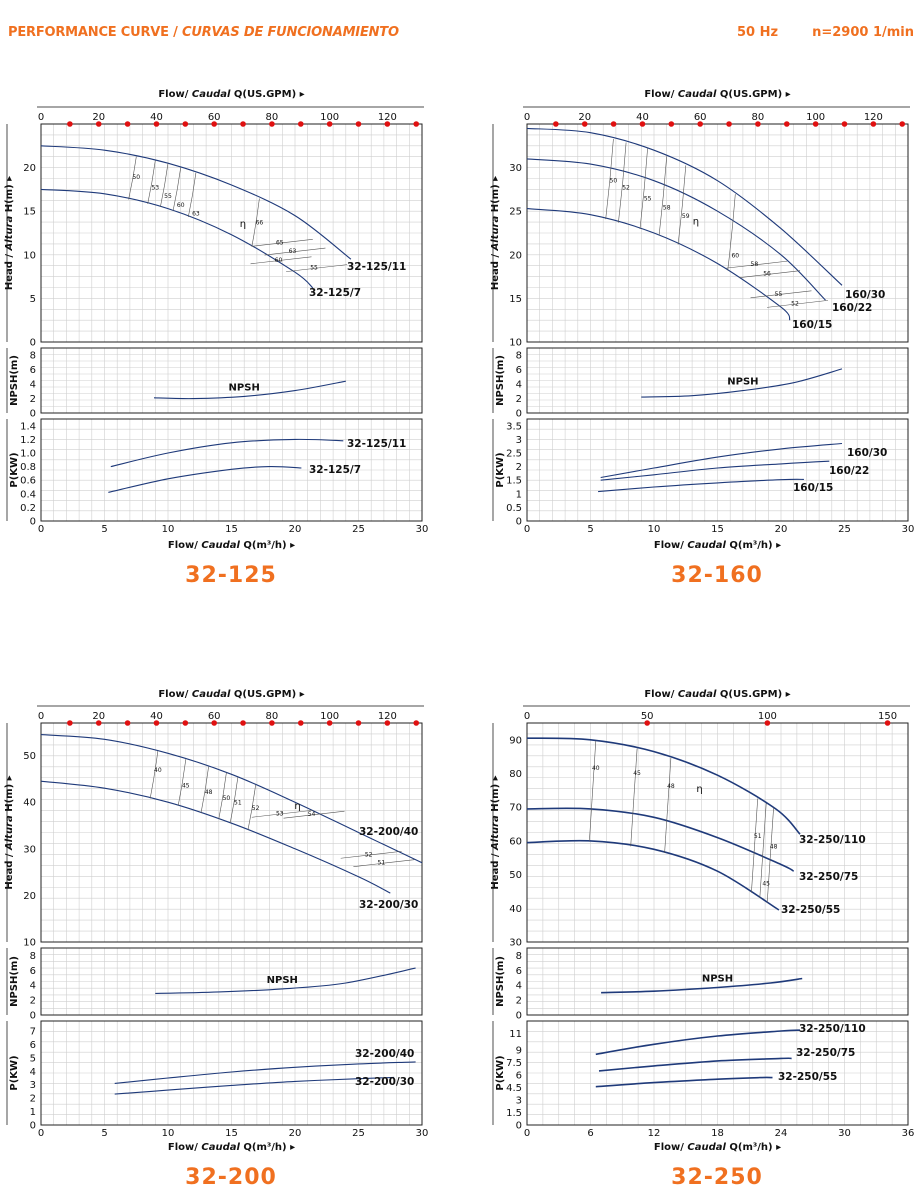 The width and height of the screenshot is (924, 1195). I want to click on y-tick-label: 25, so click(515, 212).